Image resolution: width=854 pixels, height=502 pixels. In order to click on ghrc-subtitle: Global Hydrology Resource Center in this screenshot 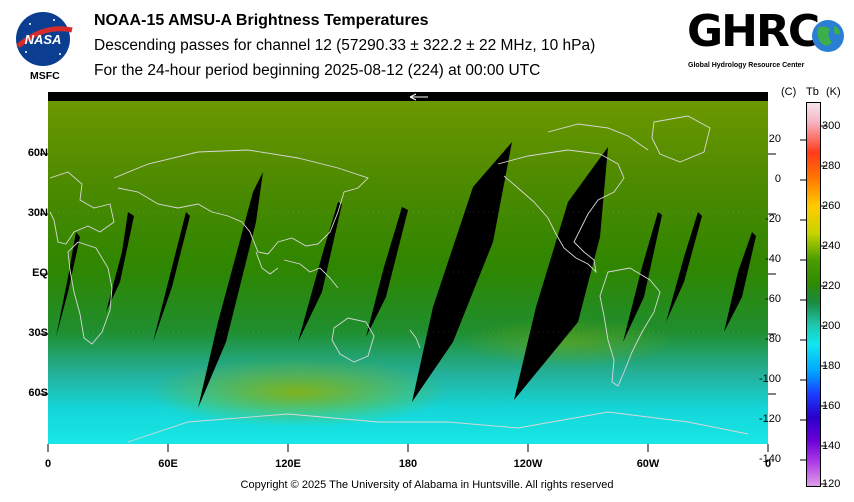, I will do `click(746, 65)`.